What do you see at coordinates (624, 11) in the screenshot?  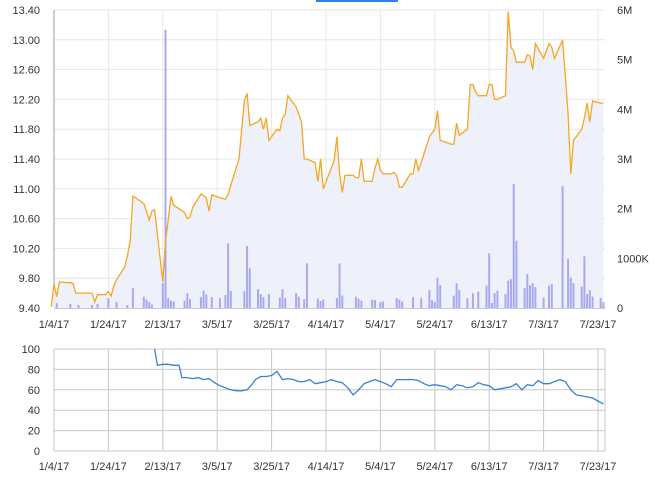 I see `volume-tick-label: 6M` at bounding box center [624, 11].